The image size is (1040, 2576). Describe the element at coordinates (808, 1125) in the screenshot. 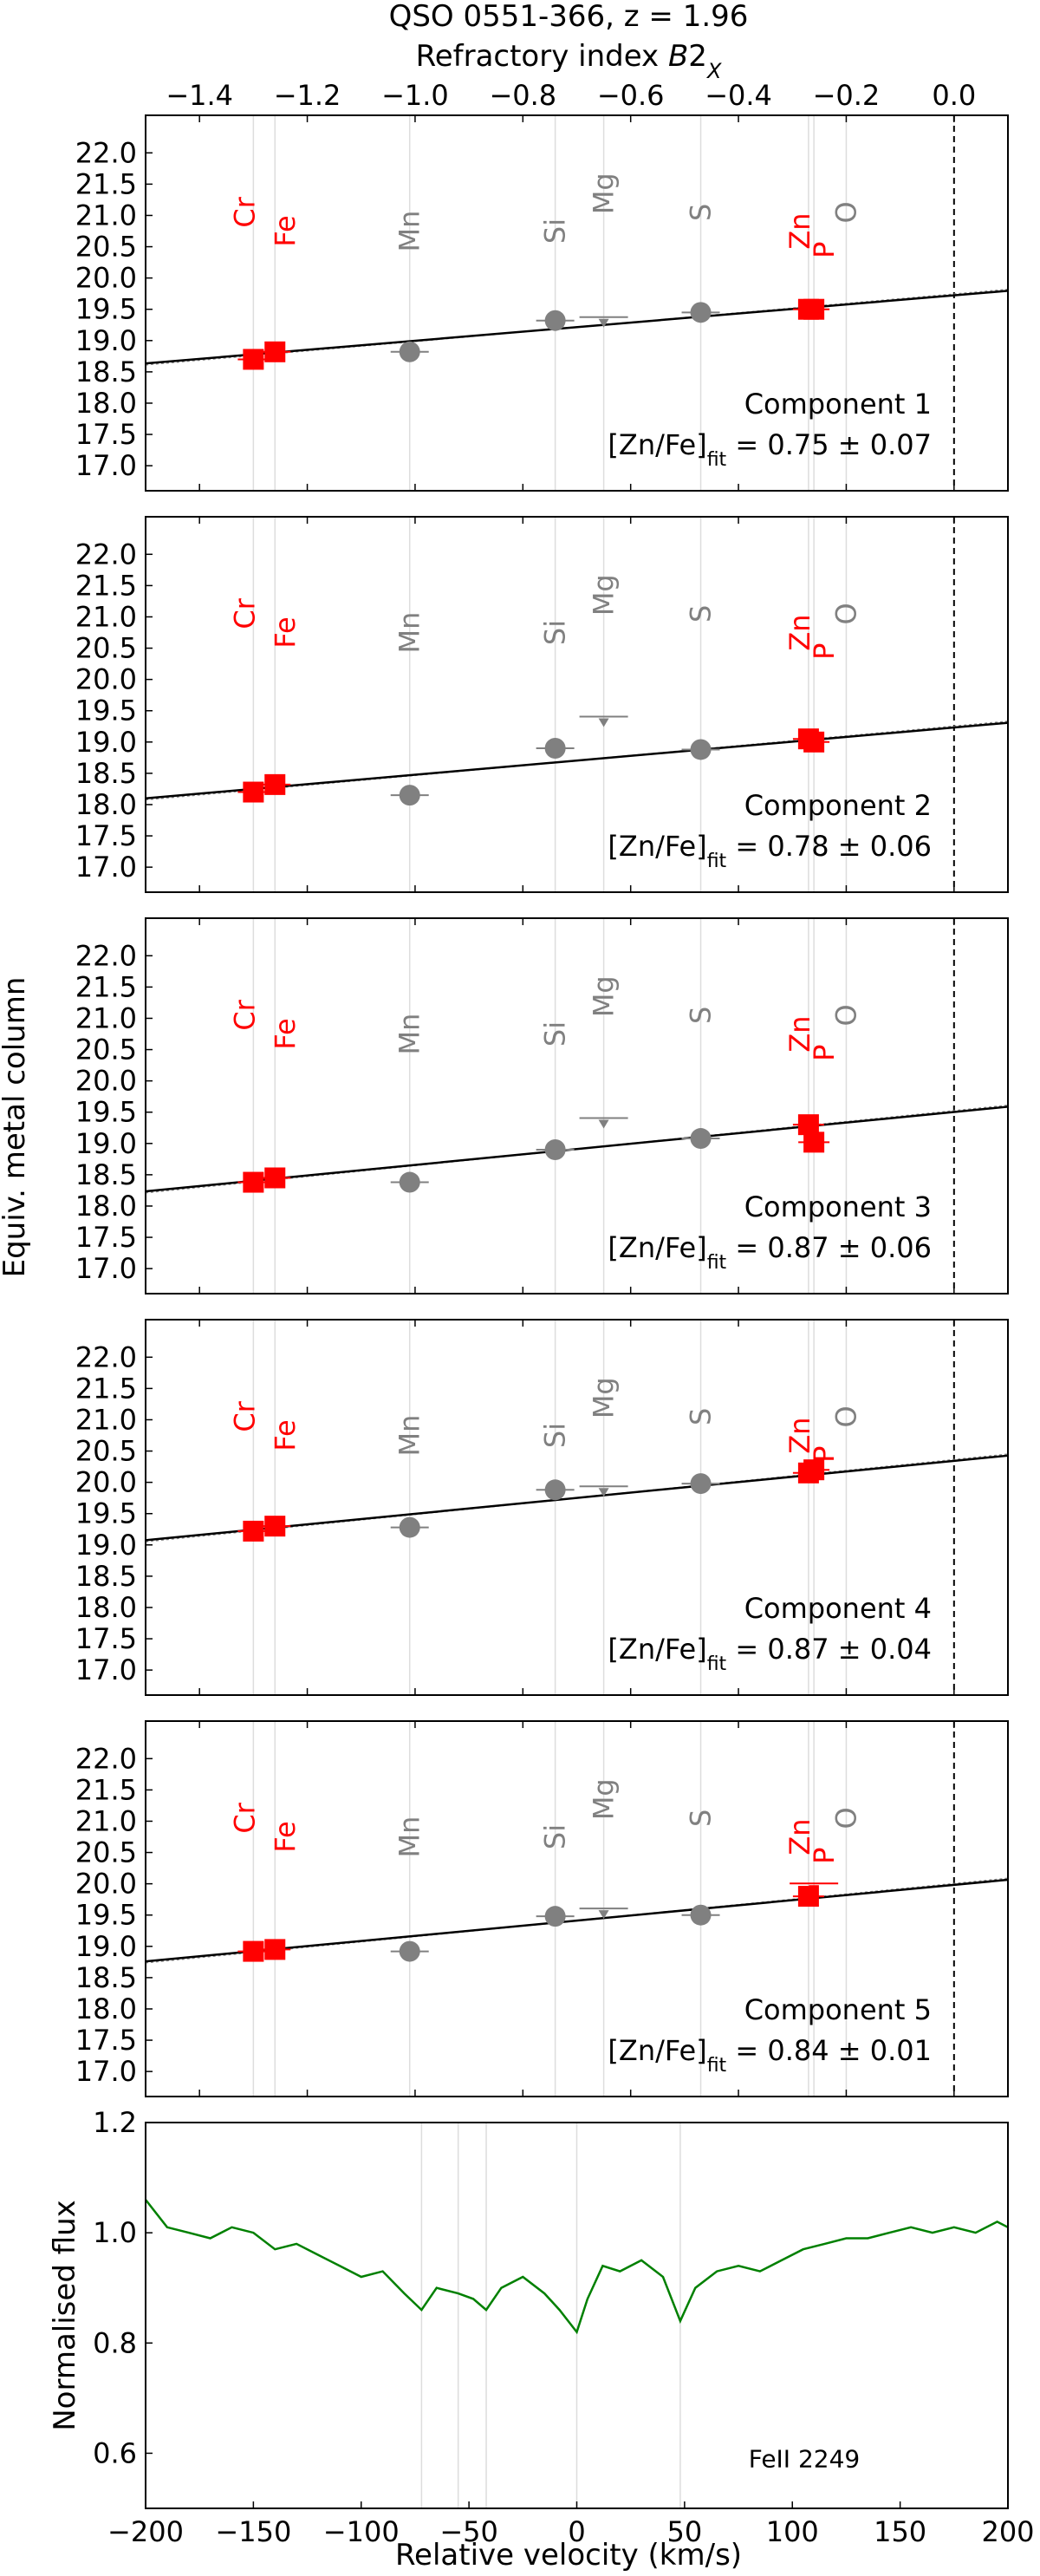

I see `data-point-zn` at that location.